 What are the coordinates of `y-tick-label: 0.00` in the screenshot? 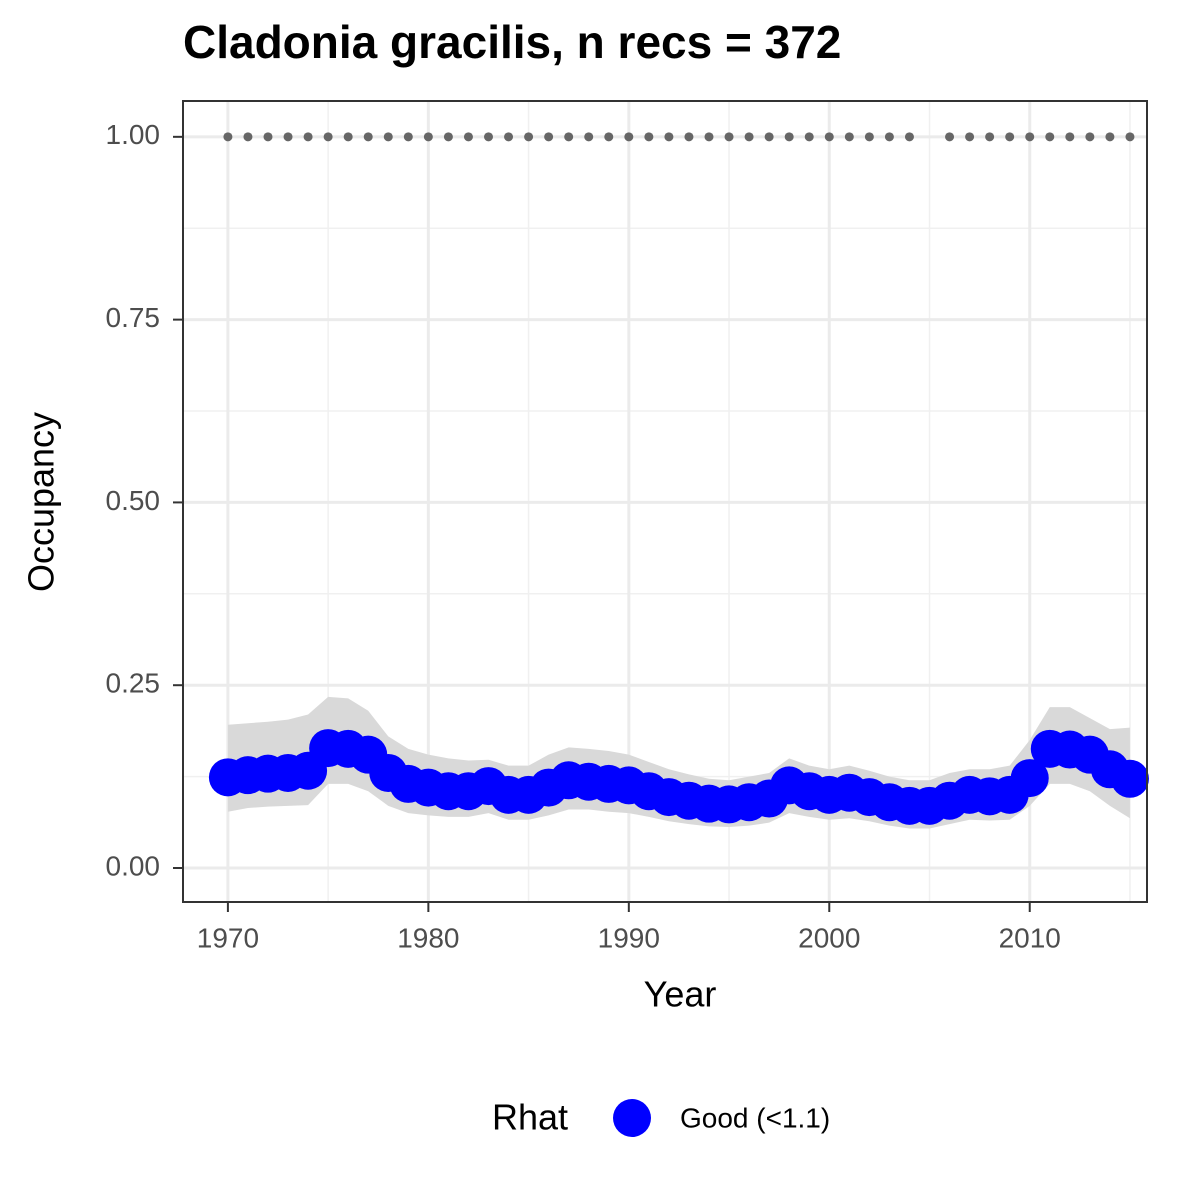 It's located at (133, 865).